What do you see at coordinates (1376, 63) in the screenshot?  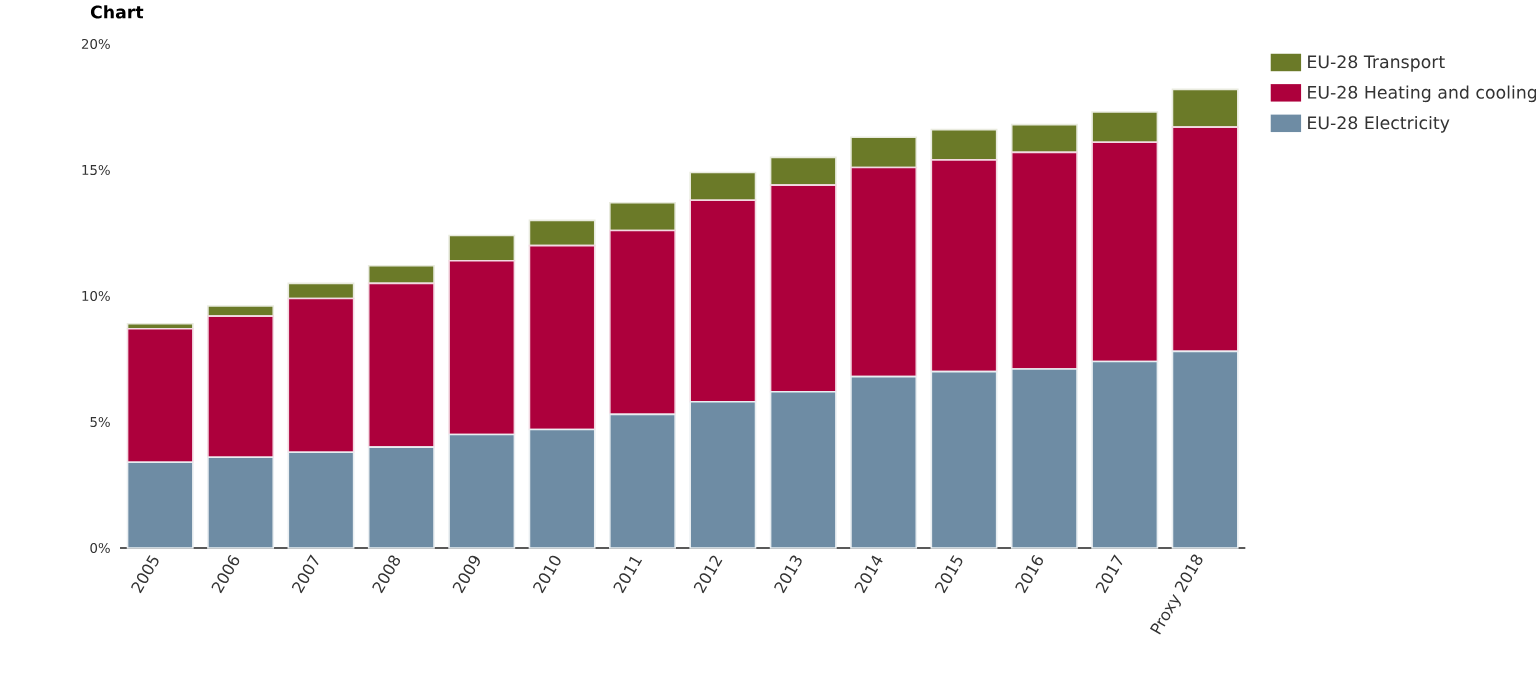 I see `legend-label: EU-28 Transport` at bounding box center [1376, 63].